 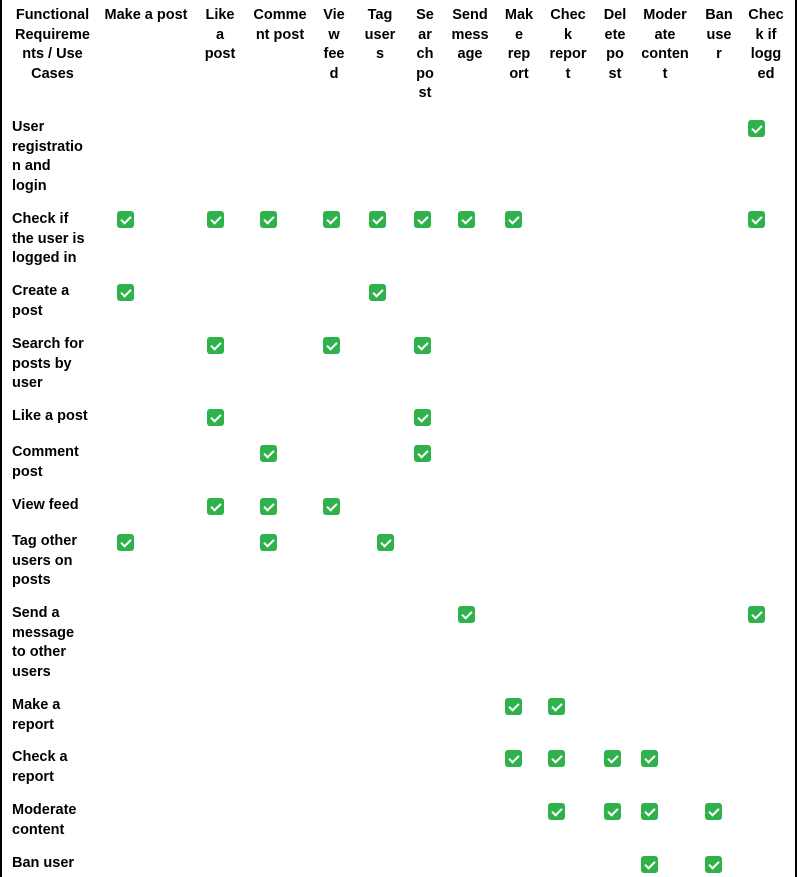 What do you see at coordinates (36, 613) in the screenshot?
I see `text-line: Send a` at bounding box center [36, 613].